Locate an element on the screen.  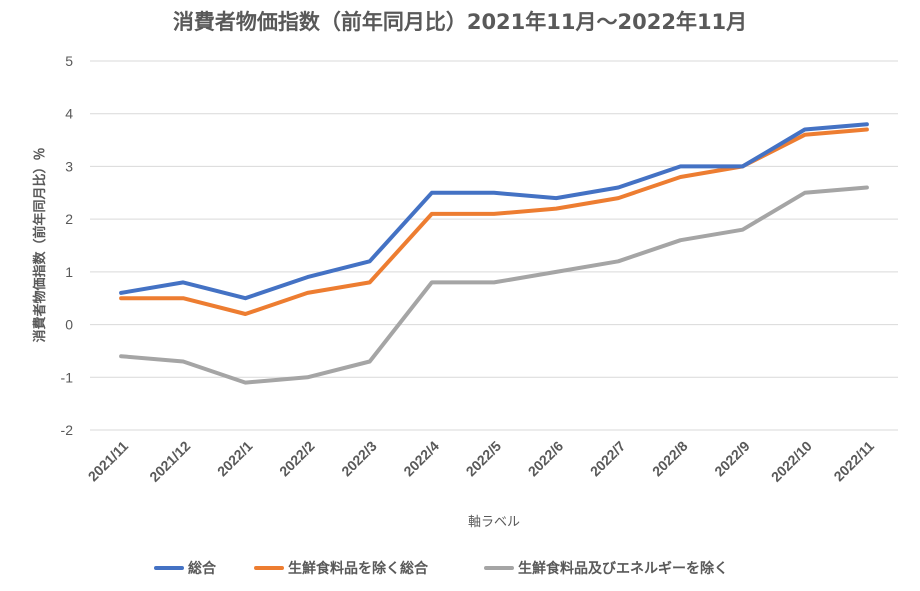
y-tick-label: 1 is located at coordinates (69, 272).